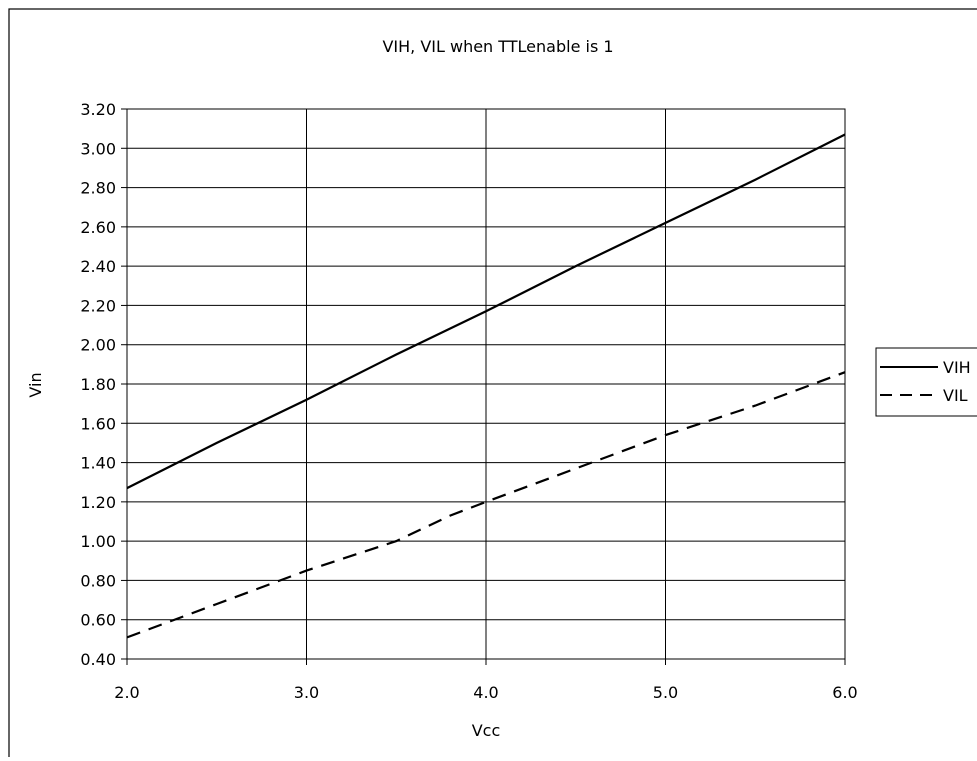  Describe the element at coordinates (98, 148) in the screenshot. I see `y-tick-label: 3.00` at that location.